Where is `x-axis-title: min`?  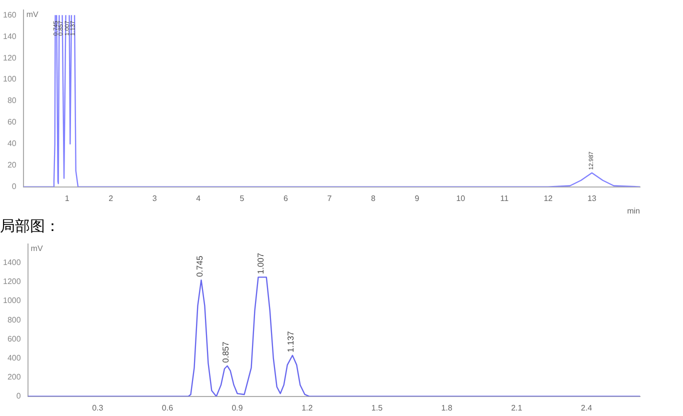
x-axis-title: min is located at coordinates (633, 211).